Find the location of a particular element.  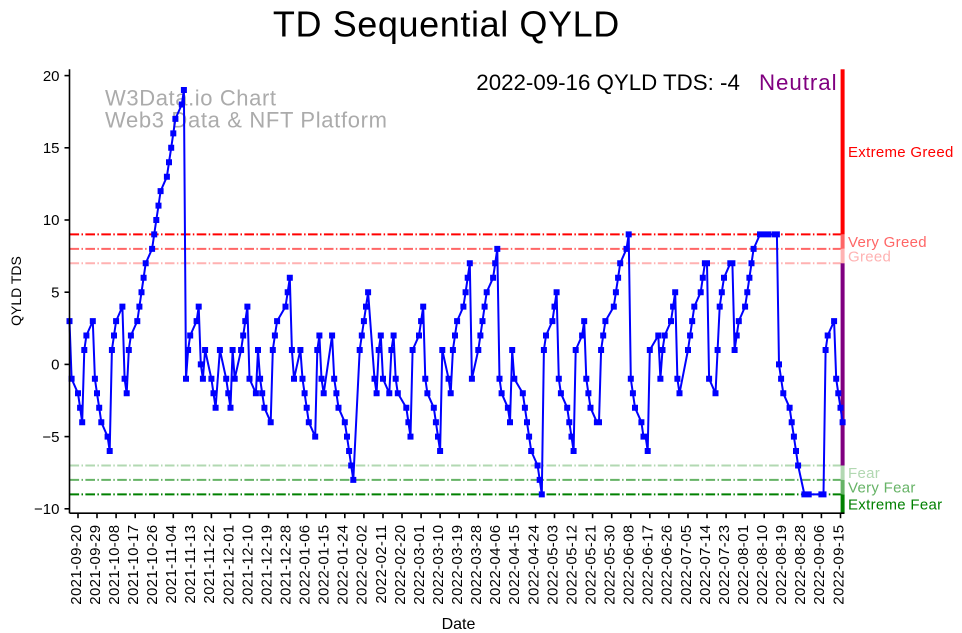

svg-text: Extreme Greed is located at coordinates (901, 152).